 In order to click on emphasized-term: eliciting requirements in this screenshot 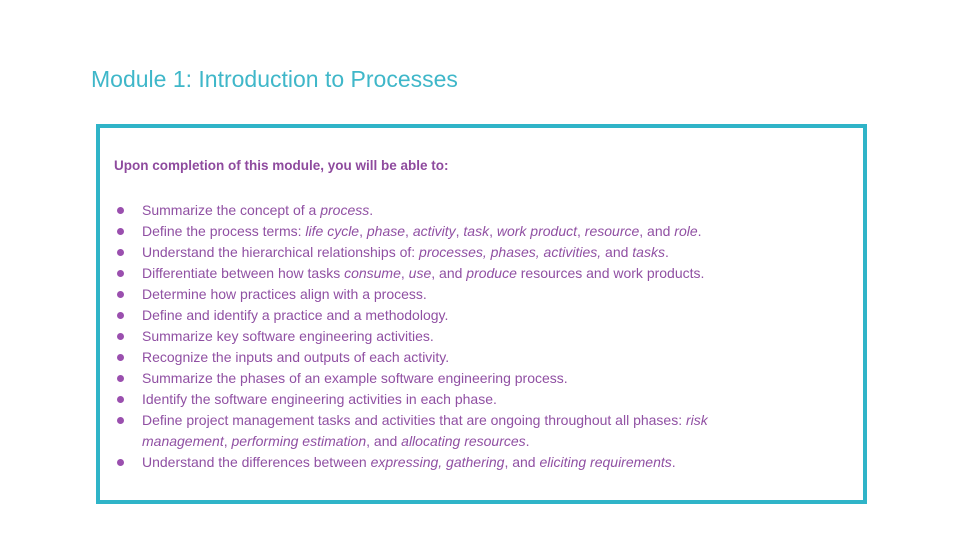, I will do `click(605, 462)`.